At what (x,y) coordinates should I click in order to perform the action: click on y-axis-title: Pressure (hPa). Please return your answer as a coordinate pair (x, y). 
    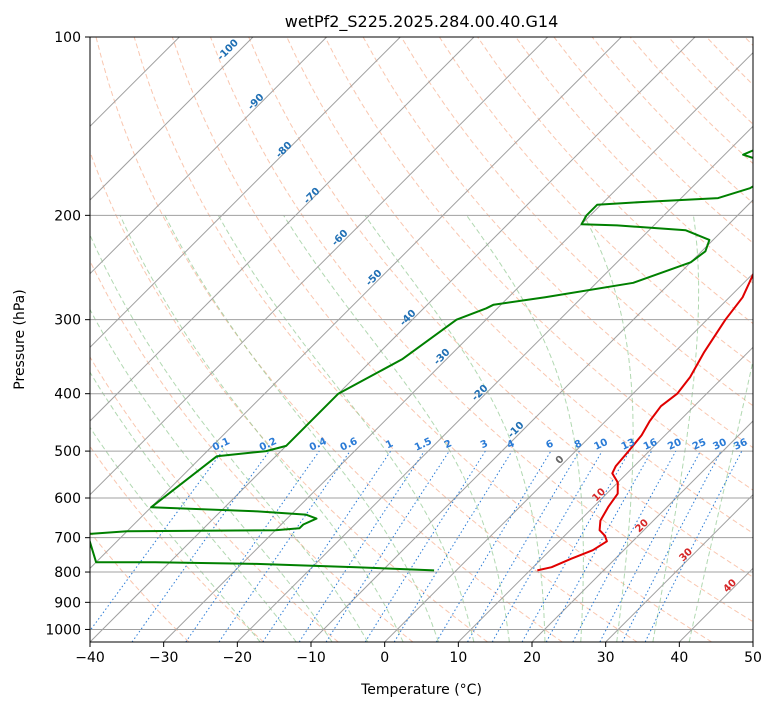
    Looking at the image, I should click on (20, 339).